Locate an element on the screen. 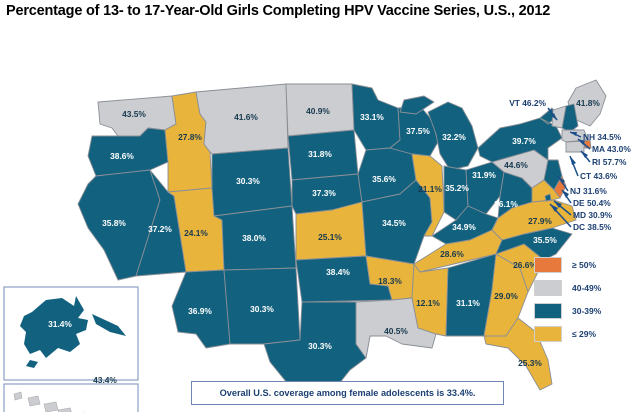  label-UT: 24.1% is located at coordinates (196, 233).